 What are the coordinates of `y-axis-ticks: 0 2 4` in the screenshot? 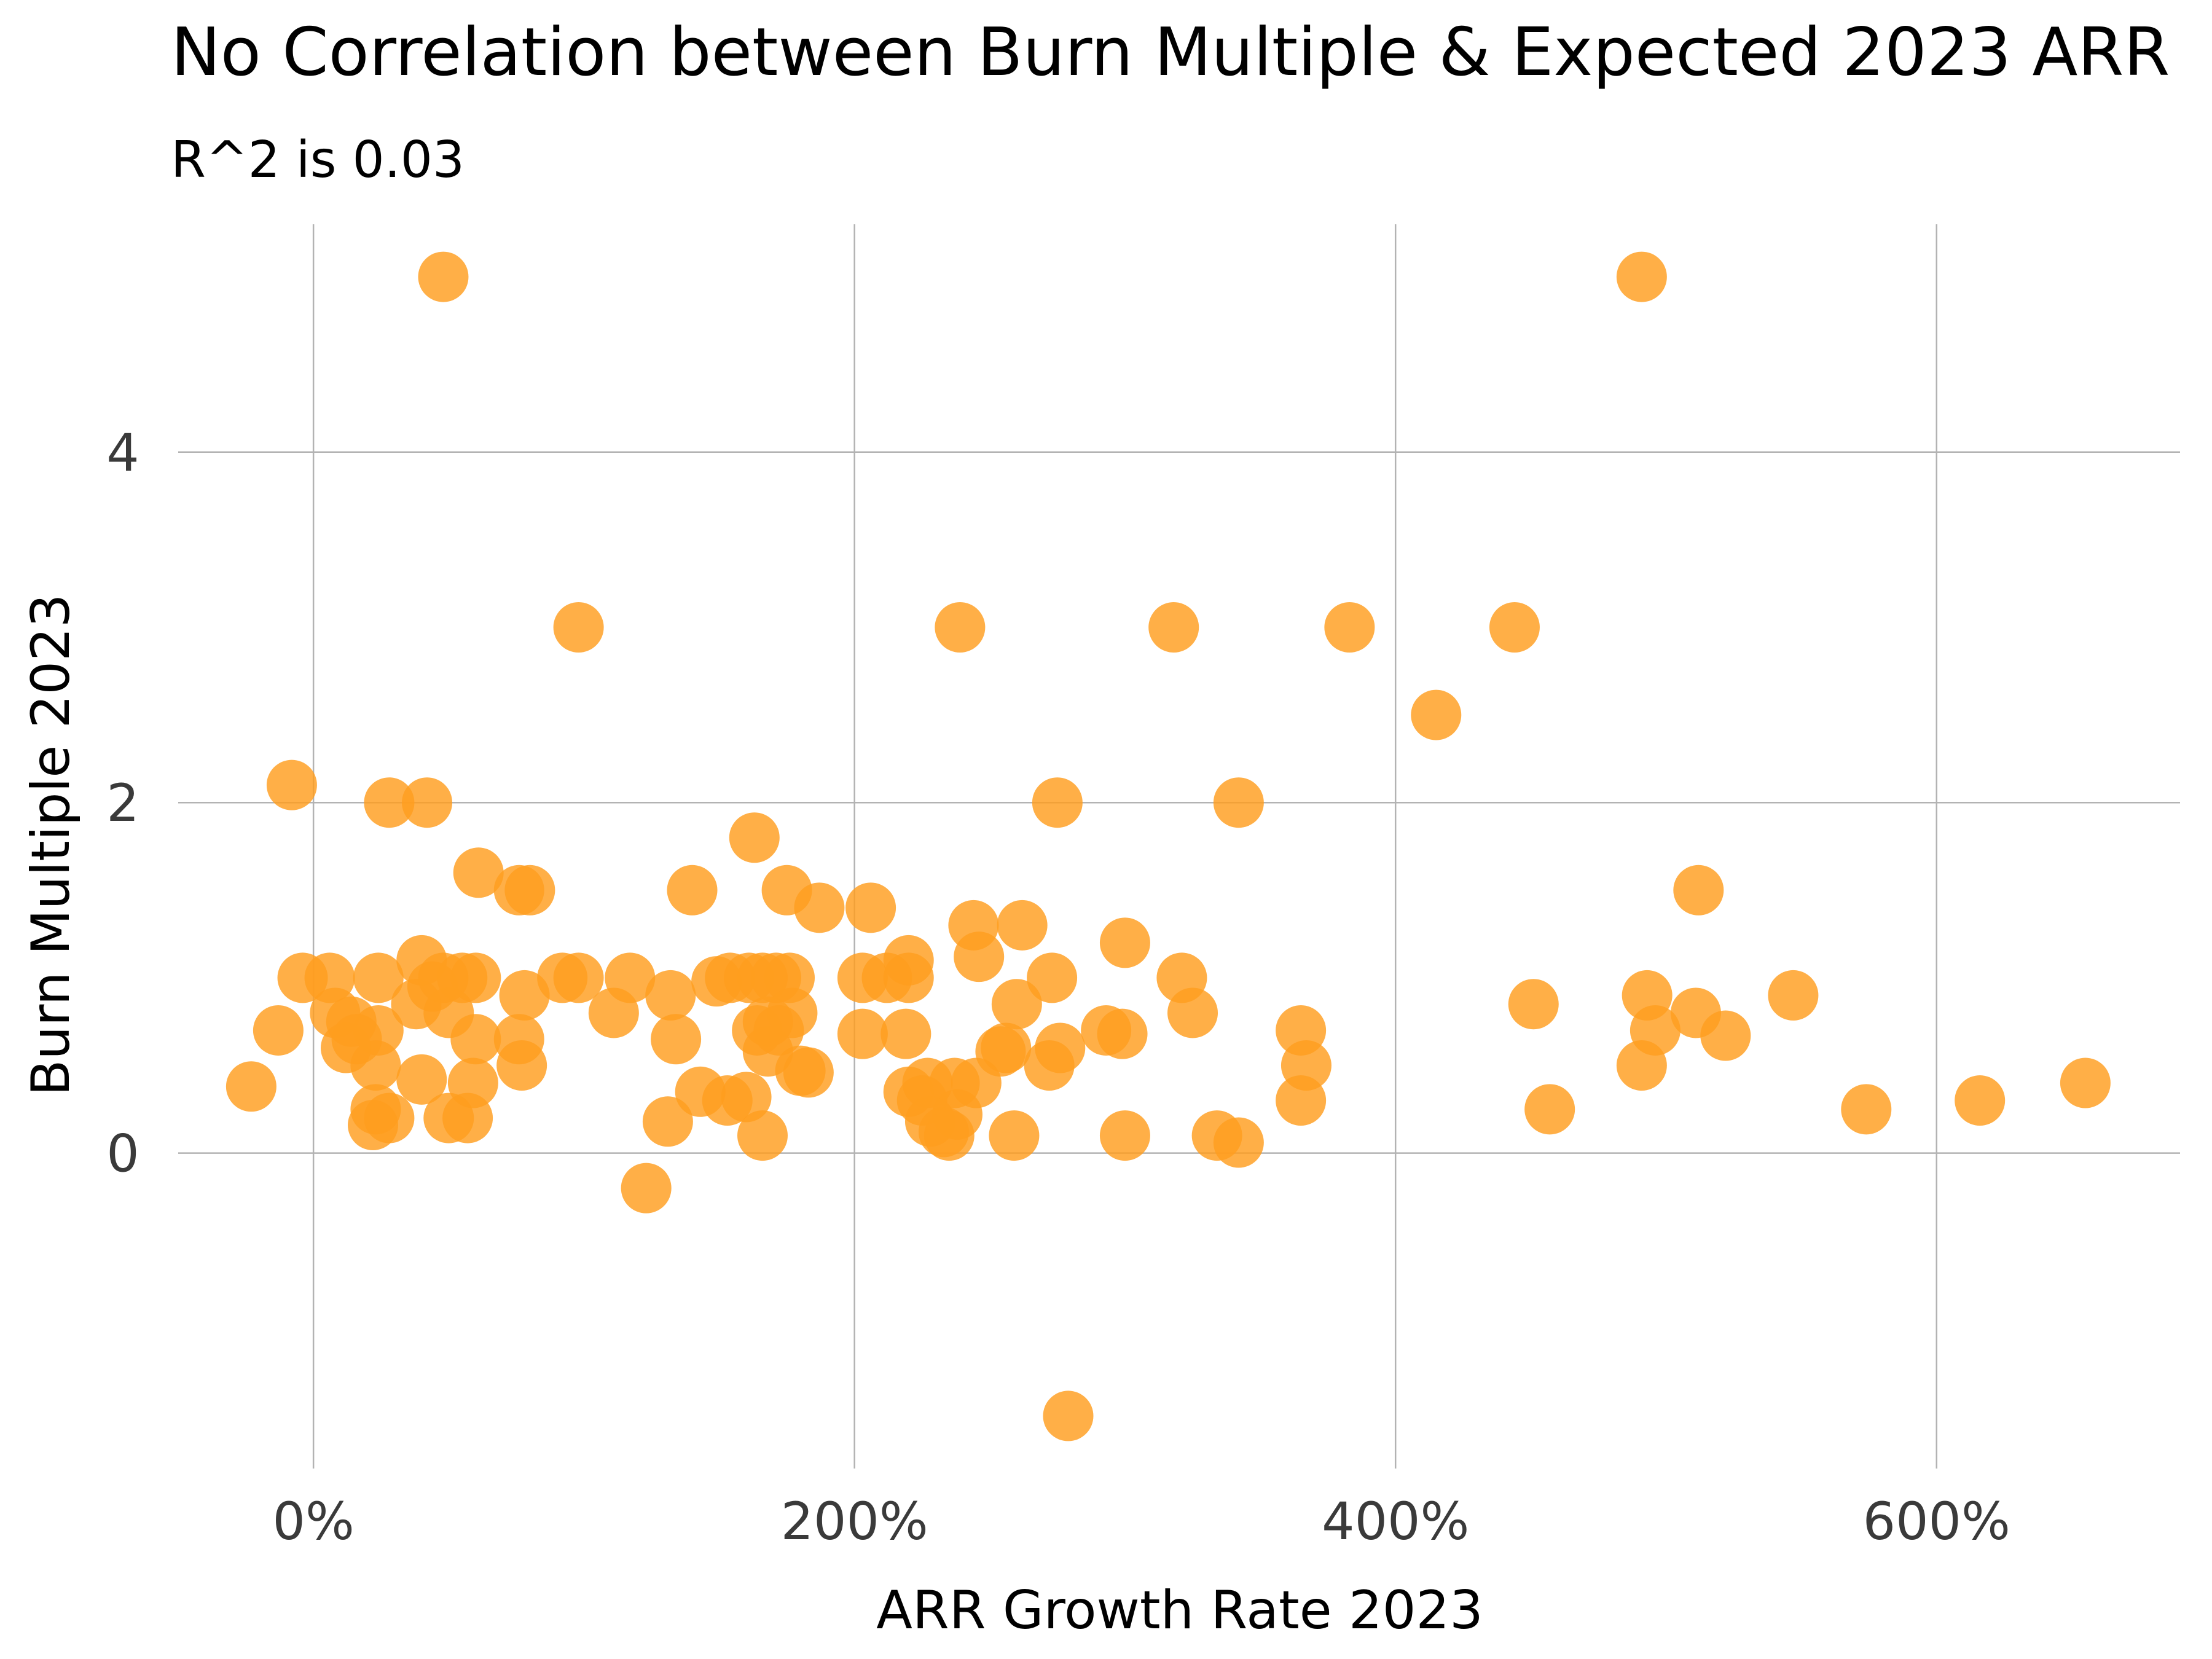 It's located at (122, 803).